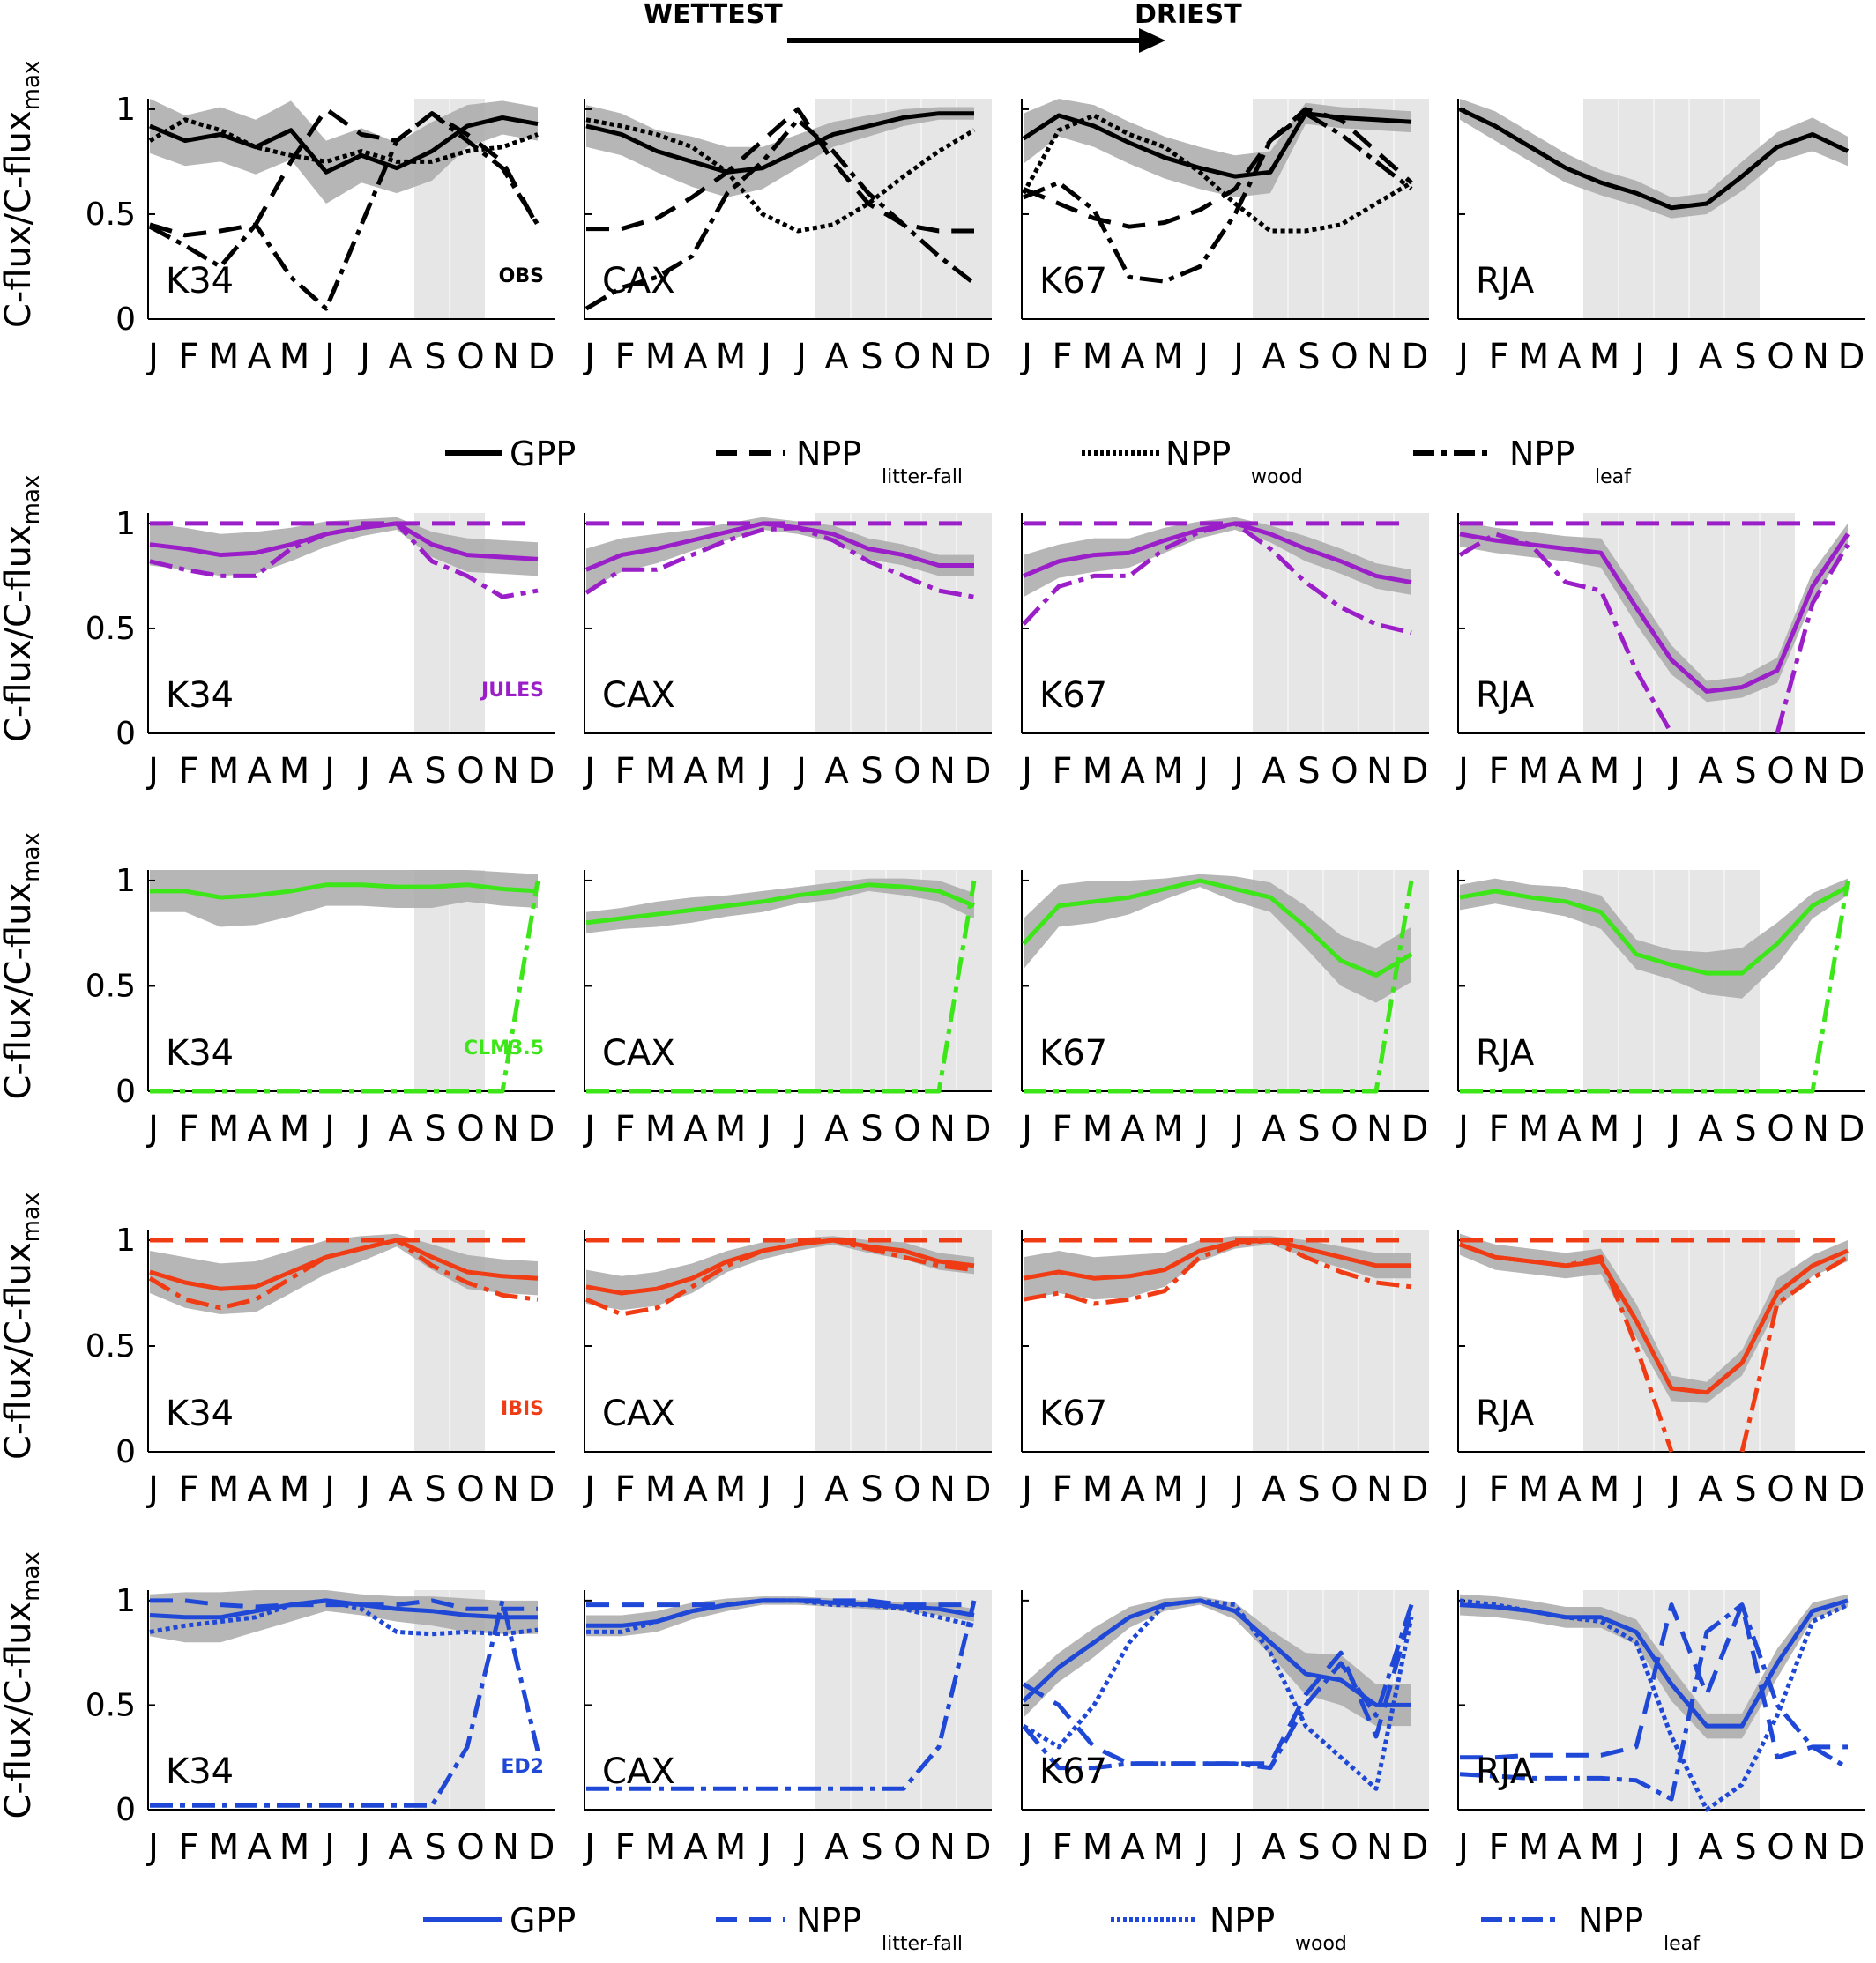 This screenshot has height=1963, width=1876. Describe the element at coordinates (1242, 1921) in the screenshot. I see `legend-wood-label: NPP` at that location.